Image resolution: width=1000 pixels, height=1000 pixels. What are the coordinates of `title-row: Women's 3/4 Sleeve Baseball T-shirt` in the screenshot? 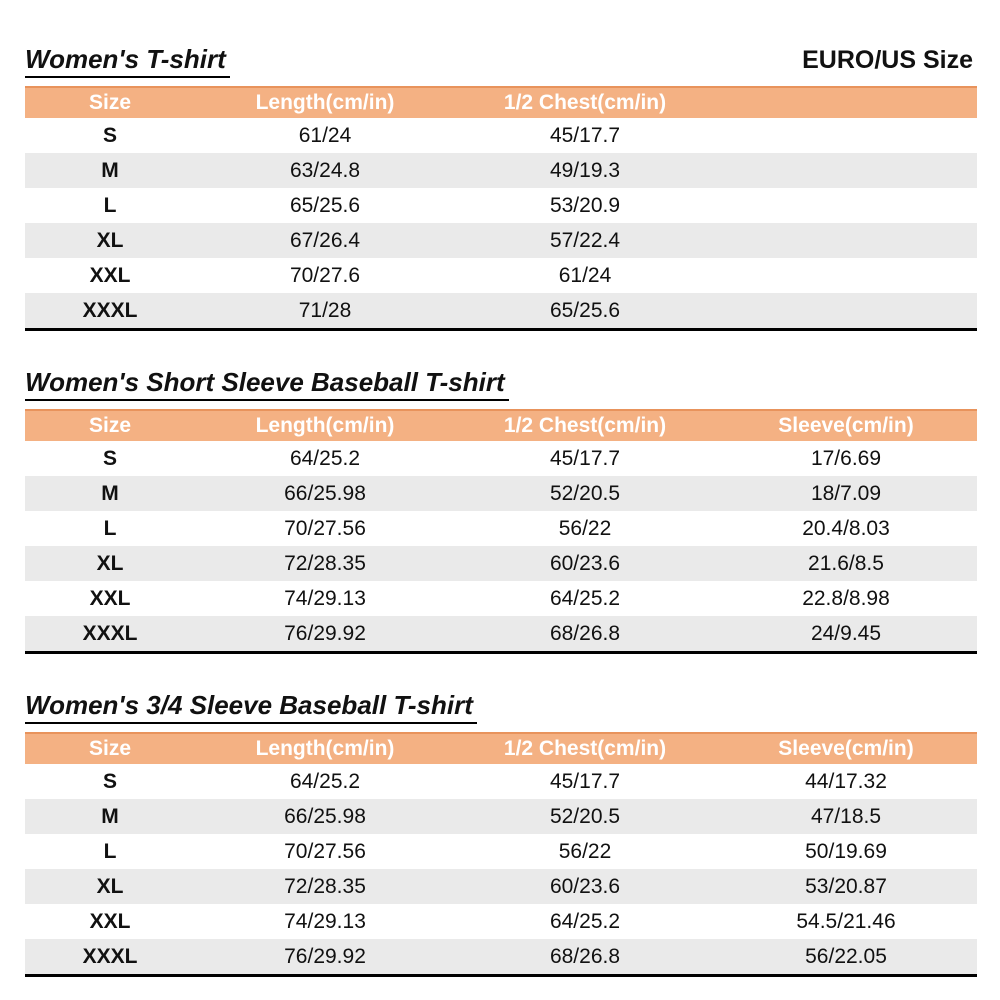 It's located at (501, 707).